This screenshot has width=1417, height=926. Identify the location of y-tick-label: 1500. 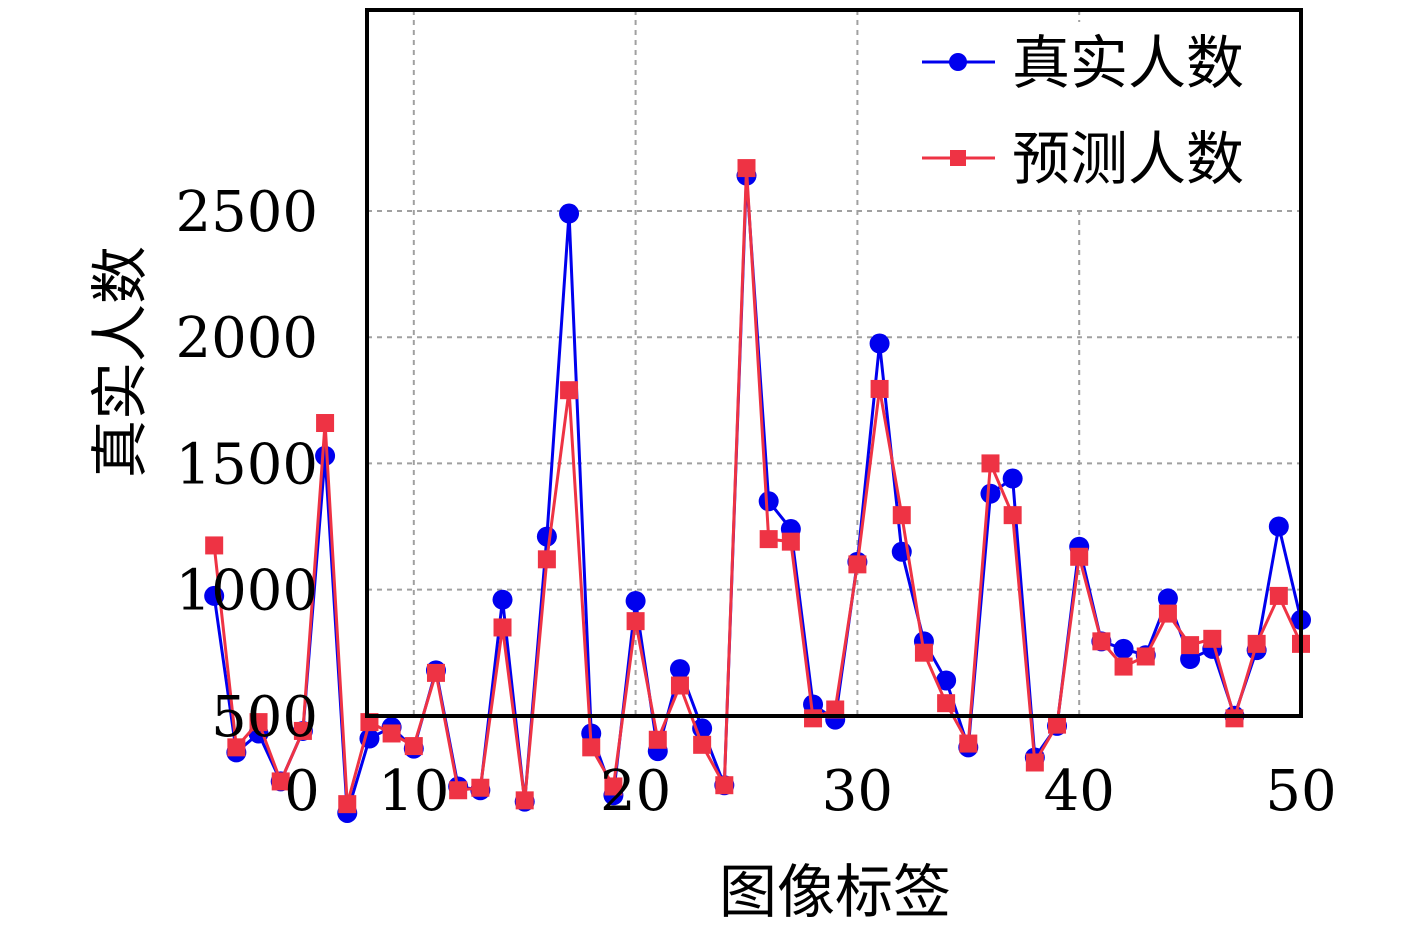
(246, 464).